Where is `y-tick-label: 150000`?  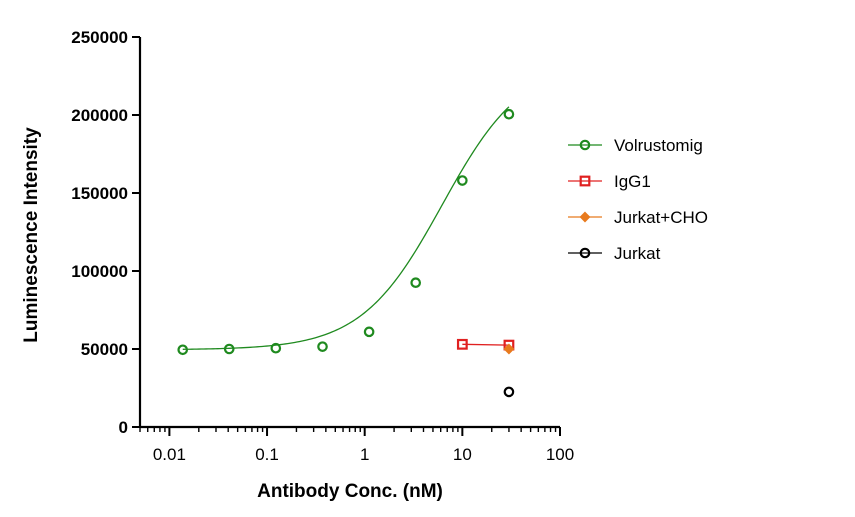 y-tick-label: 150000 is located at coordinates (99, 193).